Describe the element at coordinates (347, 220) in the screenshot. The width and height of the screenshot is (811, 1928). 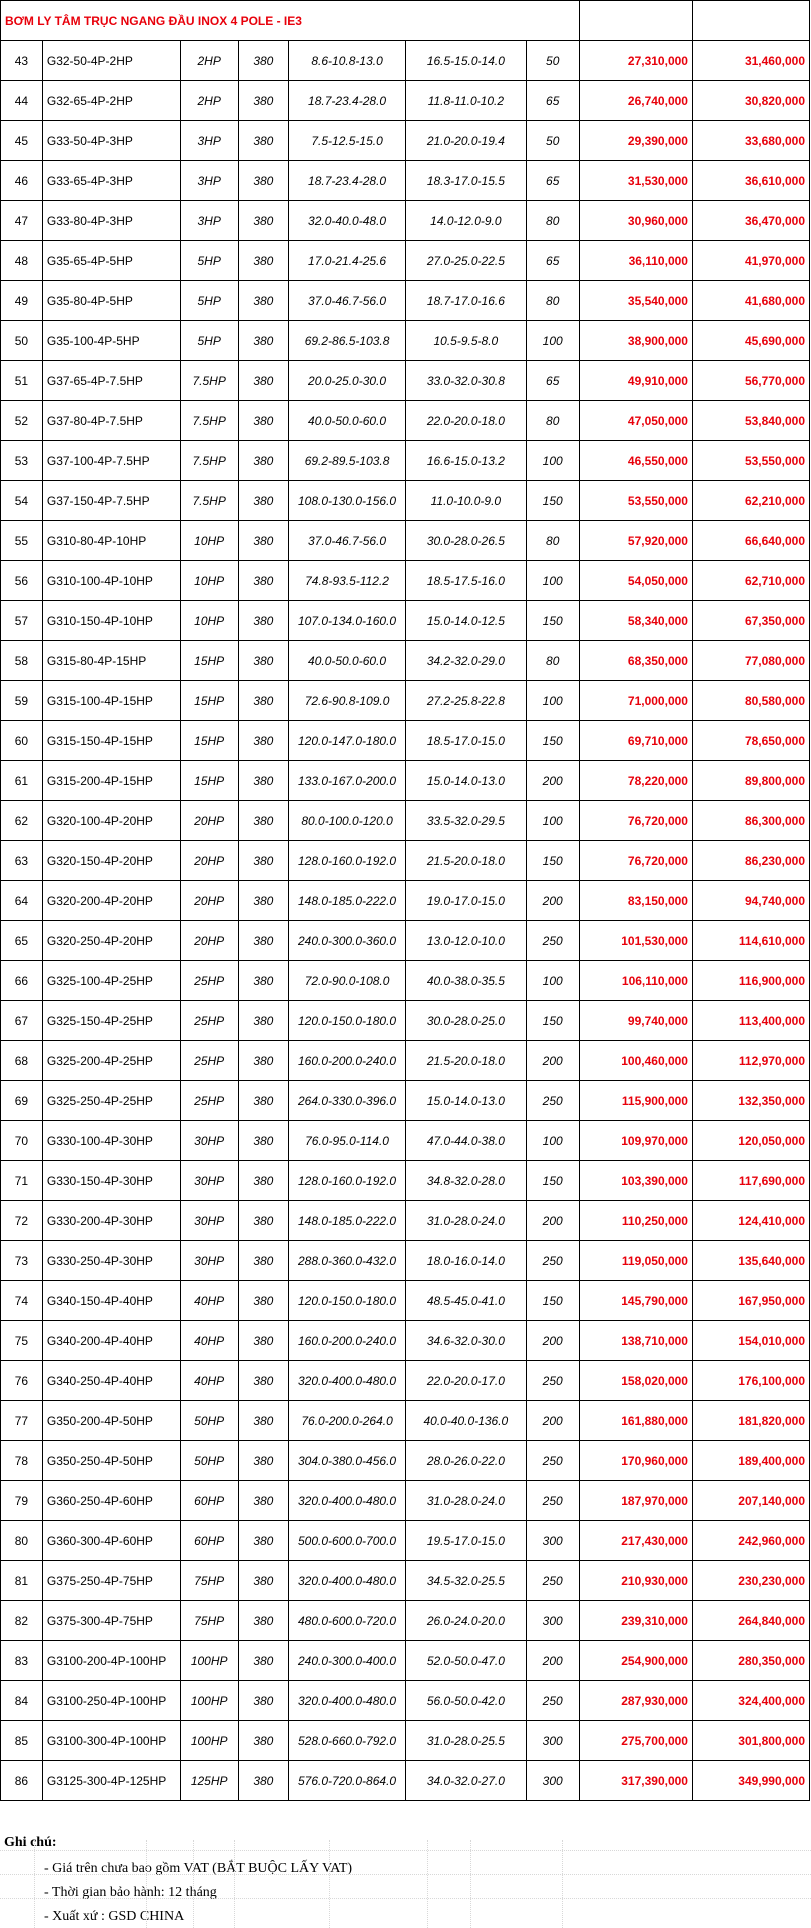
I see `flow-cell: 32.0-40.0-48.0` at that location.